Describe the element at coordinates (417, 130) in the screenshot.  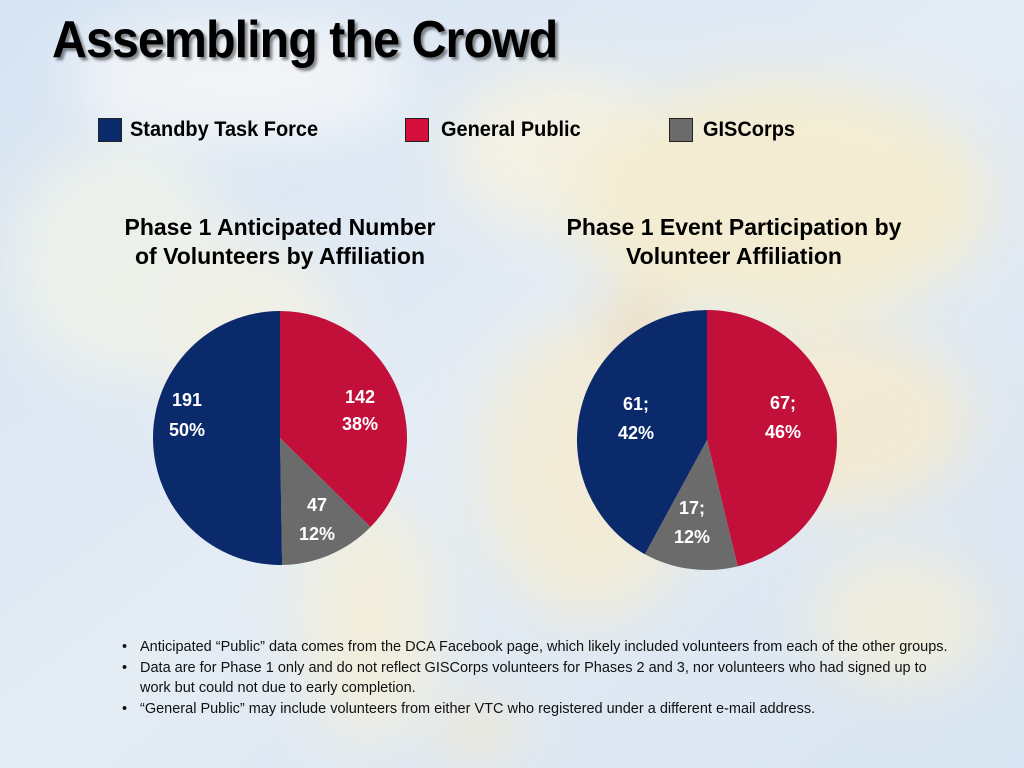
I see `legend-swatch-general-public` at that location.